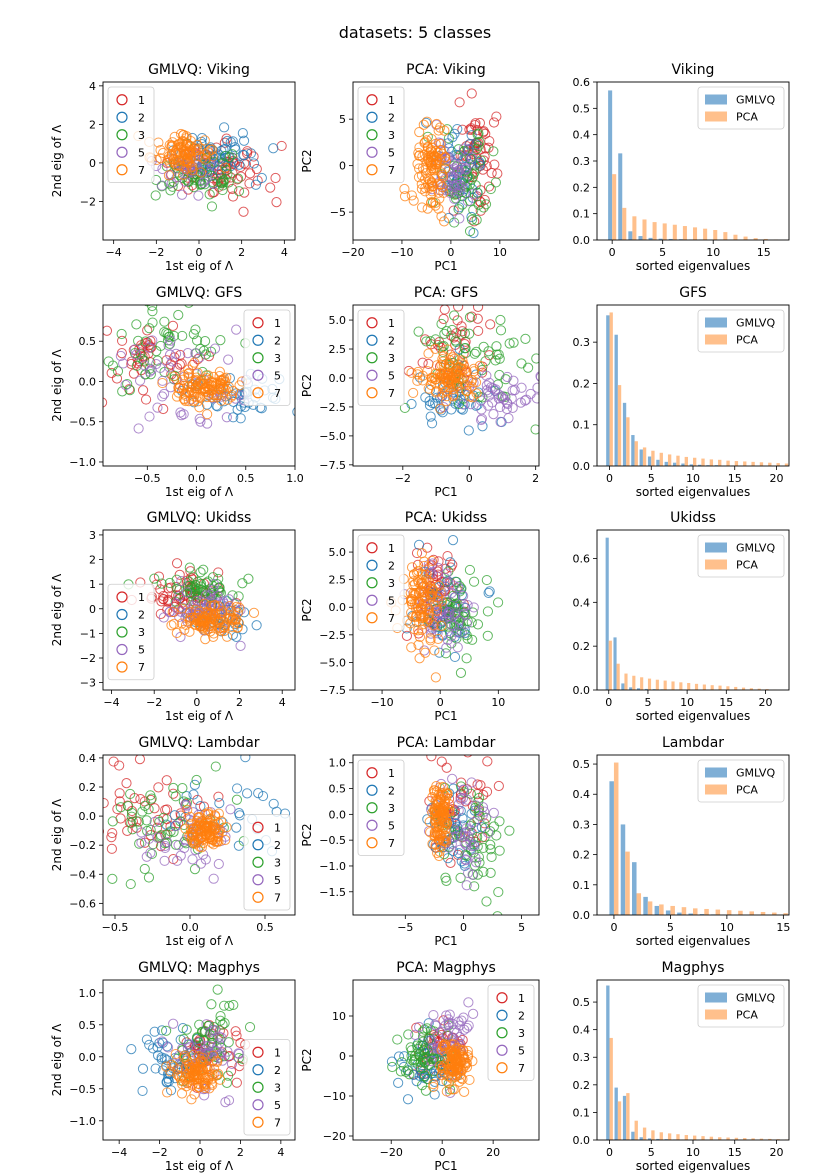 This screenshot has height=1175, width=831. I want to click on panel-gmlvq-magphys-plot-area, so click(191, 1046).